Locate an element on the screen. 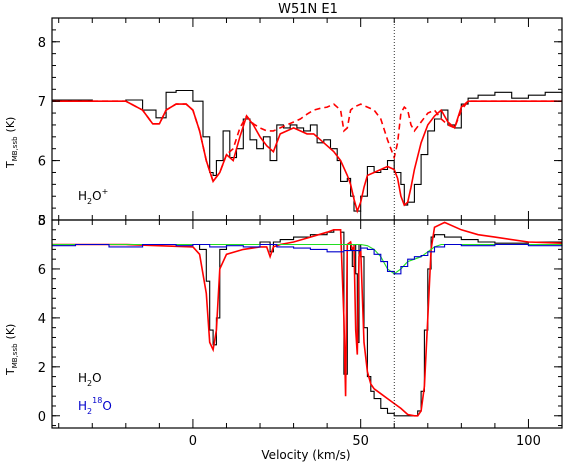  xtick-label-100: 100 is located at coordinates (528, 441).